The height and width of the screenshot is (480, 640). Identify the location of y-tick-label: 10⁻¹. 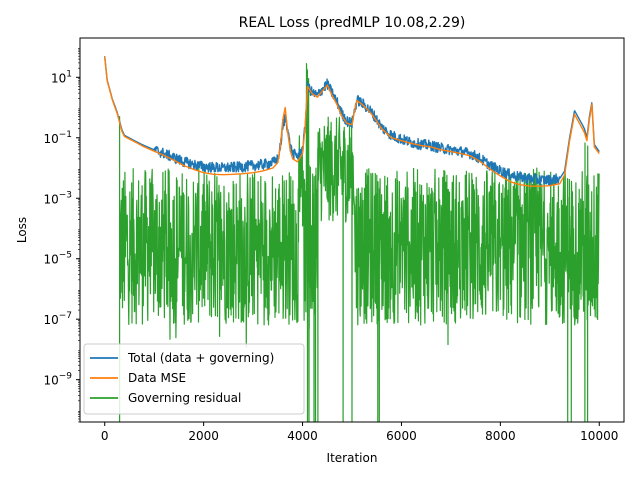
(57, 138).